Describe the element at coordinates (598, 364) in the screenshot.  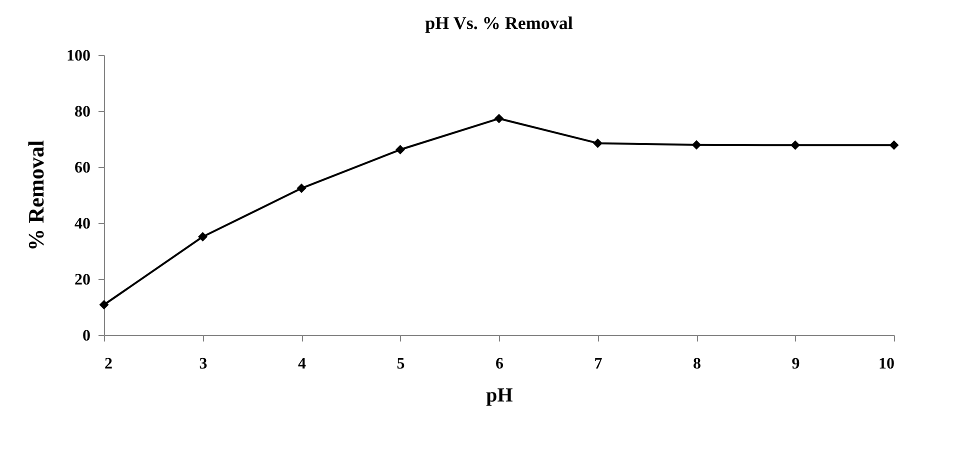
I see `x-tick-label: 7` at that location.